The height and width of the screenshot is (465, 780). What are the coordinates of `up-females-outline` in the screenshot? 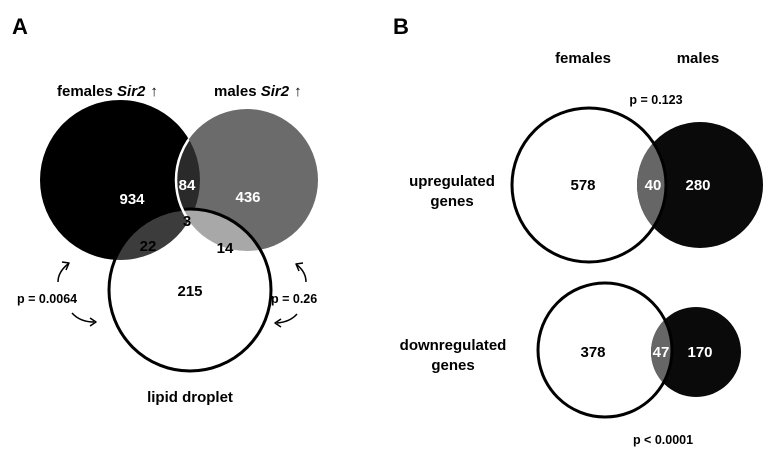 It's located at (589, 185).